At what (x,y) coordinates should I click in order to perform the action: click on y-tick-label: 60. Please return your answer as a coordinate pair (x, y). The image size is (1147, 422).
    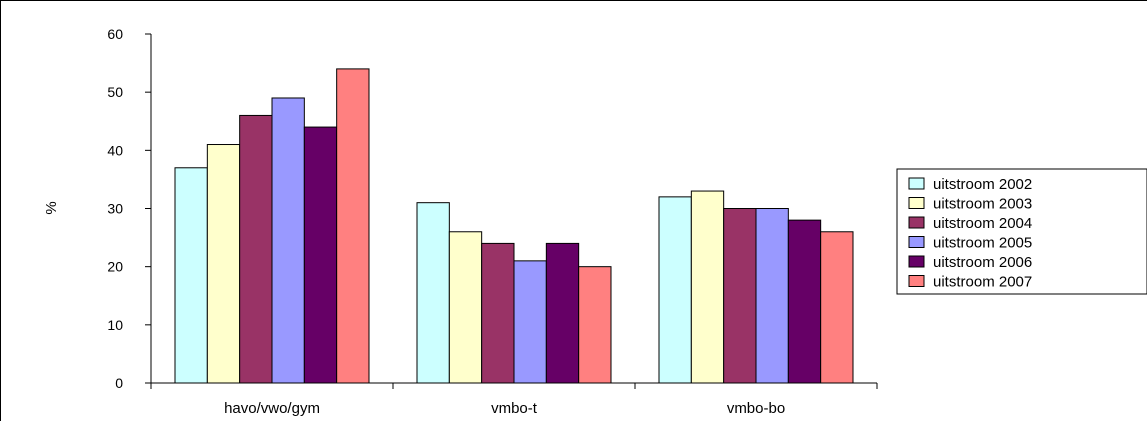
    Looking at the image, I should click on (115, 34).